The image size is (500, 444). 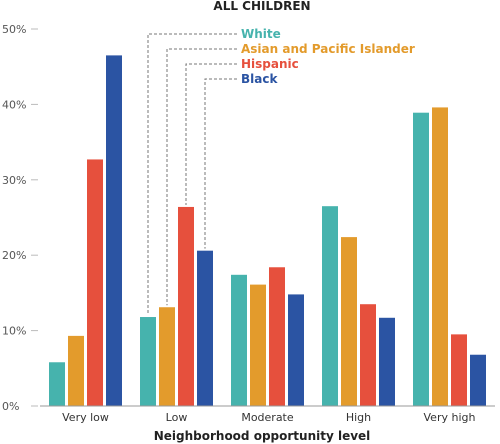 I want to click on legend-label: Black, so click(x=259, y=79).